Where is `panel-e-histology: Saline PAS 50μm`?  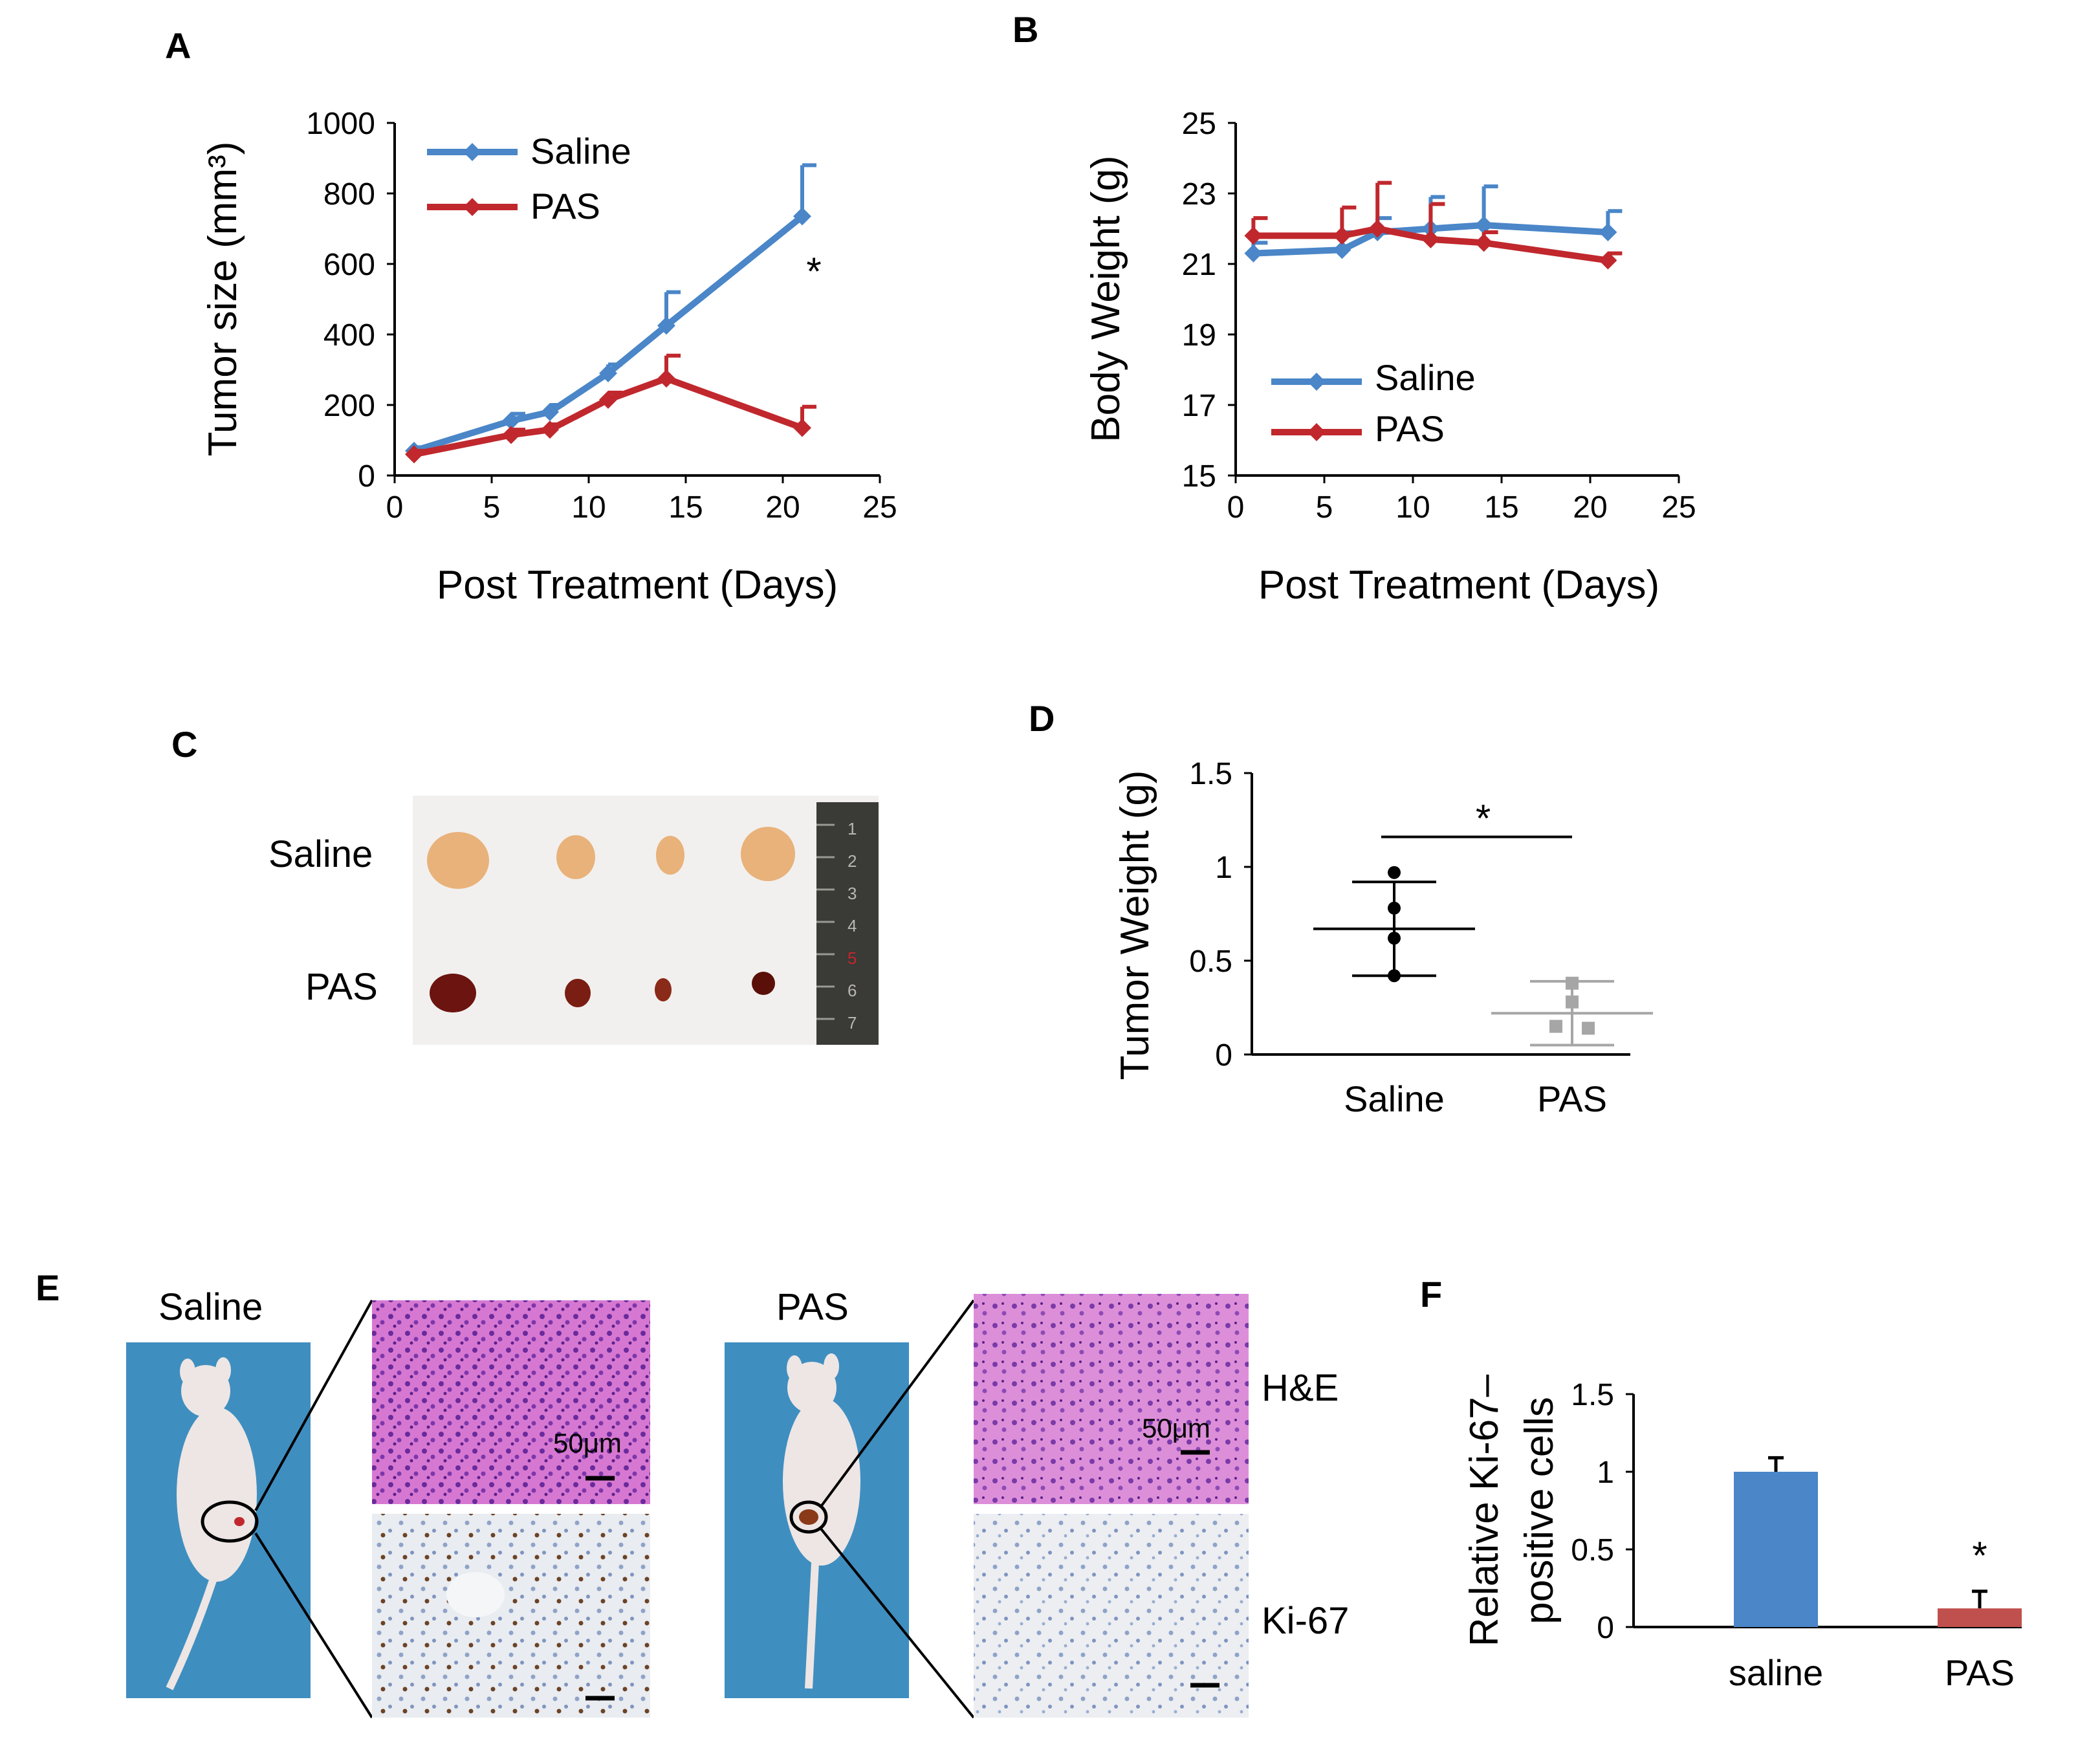 panel-e-histology: Saline PAS 50μm is located at coordinates (737, 1503).